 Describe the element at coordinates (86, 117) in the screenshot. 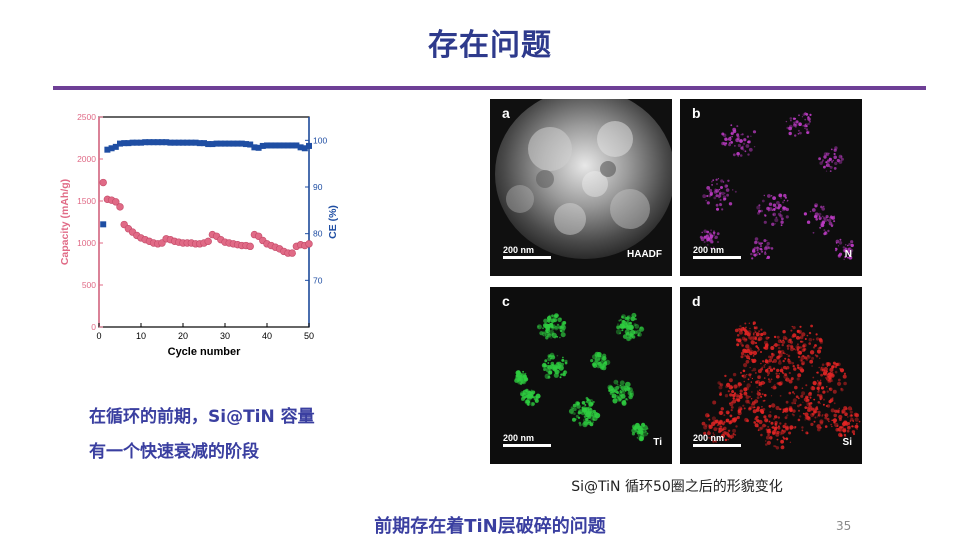

I see `y-left-tick-label: 2500` at that location.